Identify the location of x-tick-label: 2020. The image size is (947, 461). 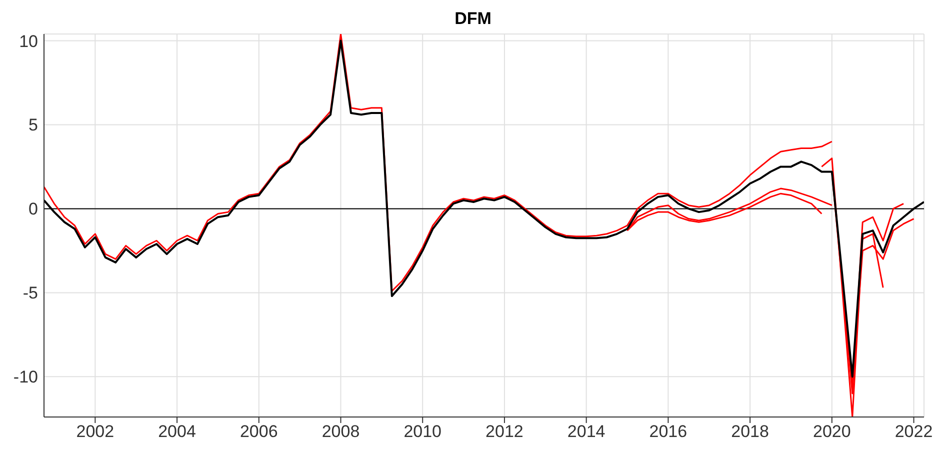
(831, 432).